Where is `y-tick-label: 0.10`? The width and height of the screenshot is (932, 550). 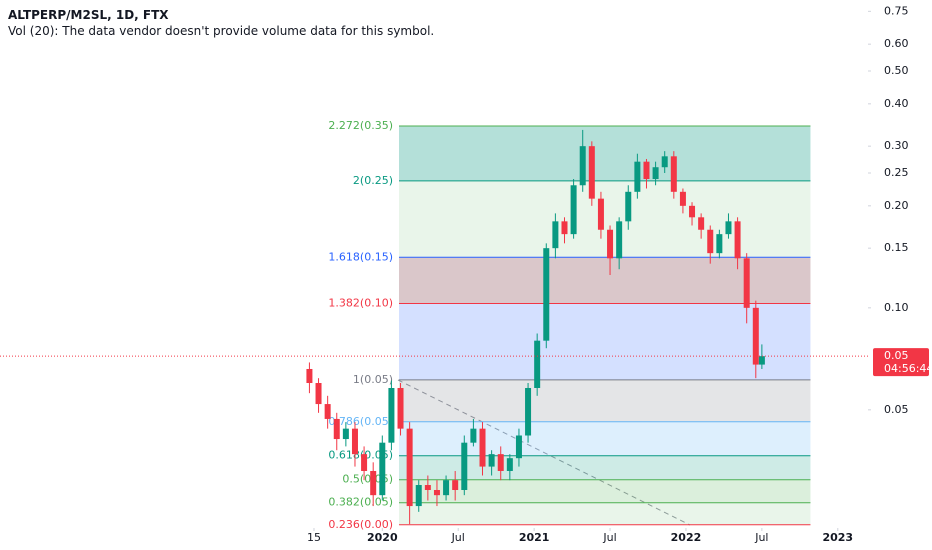 y-tick-label: 0.10 is located at coordinates (896, 307).